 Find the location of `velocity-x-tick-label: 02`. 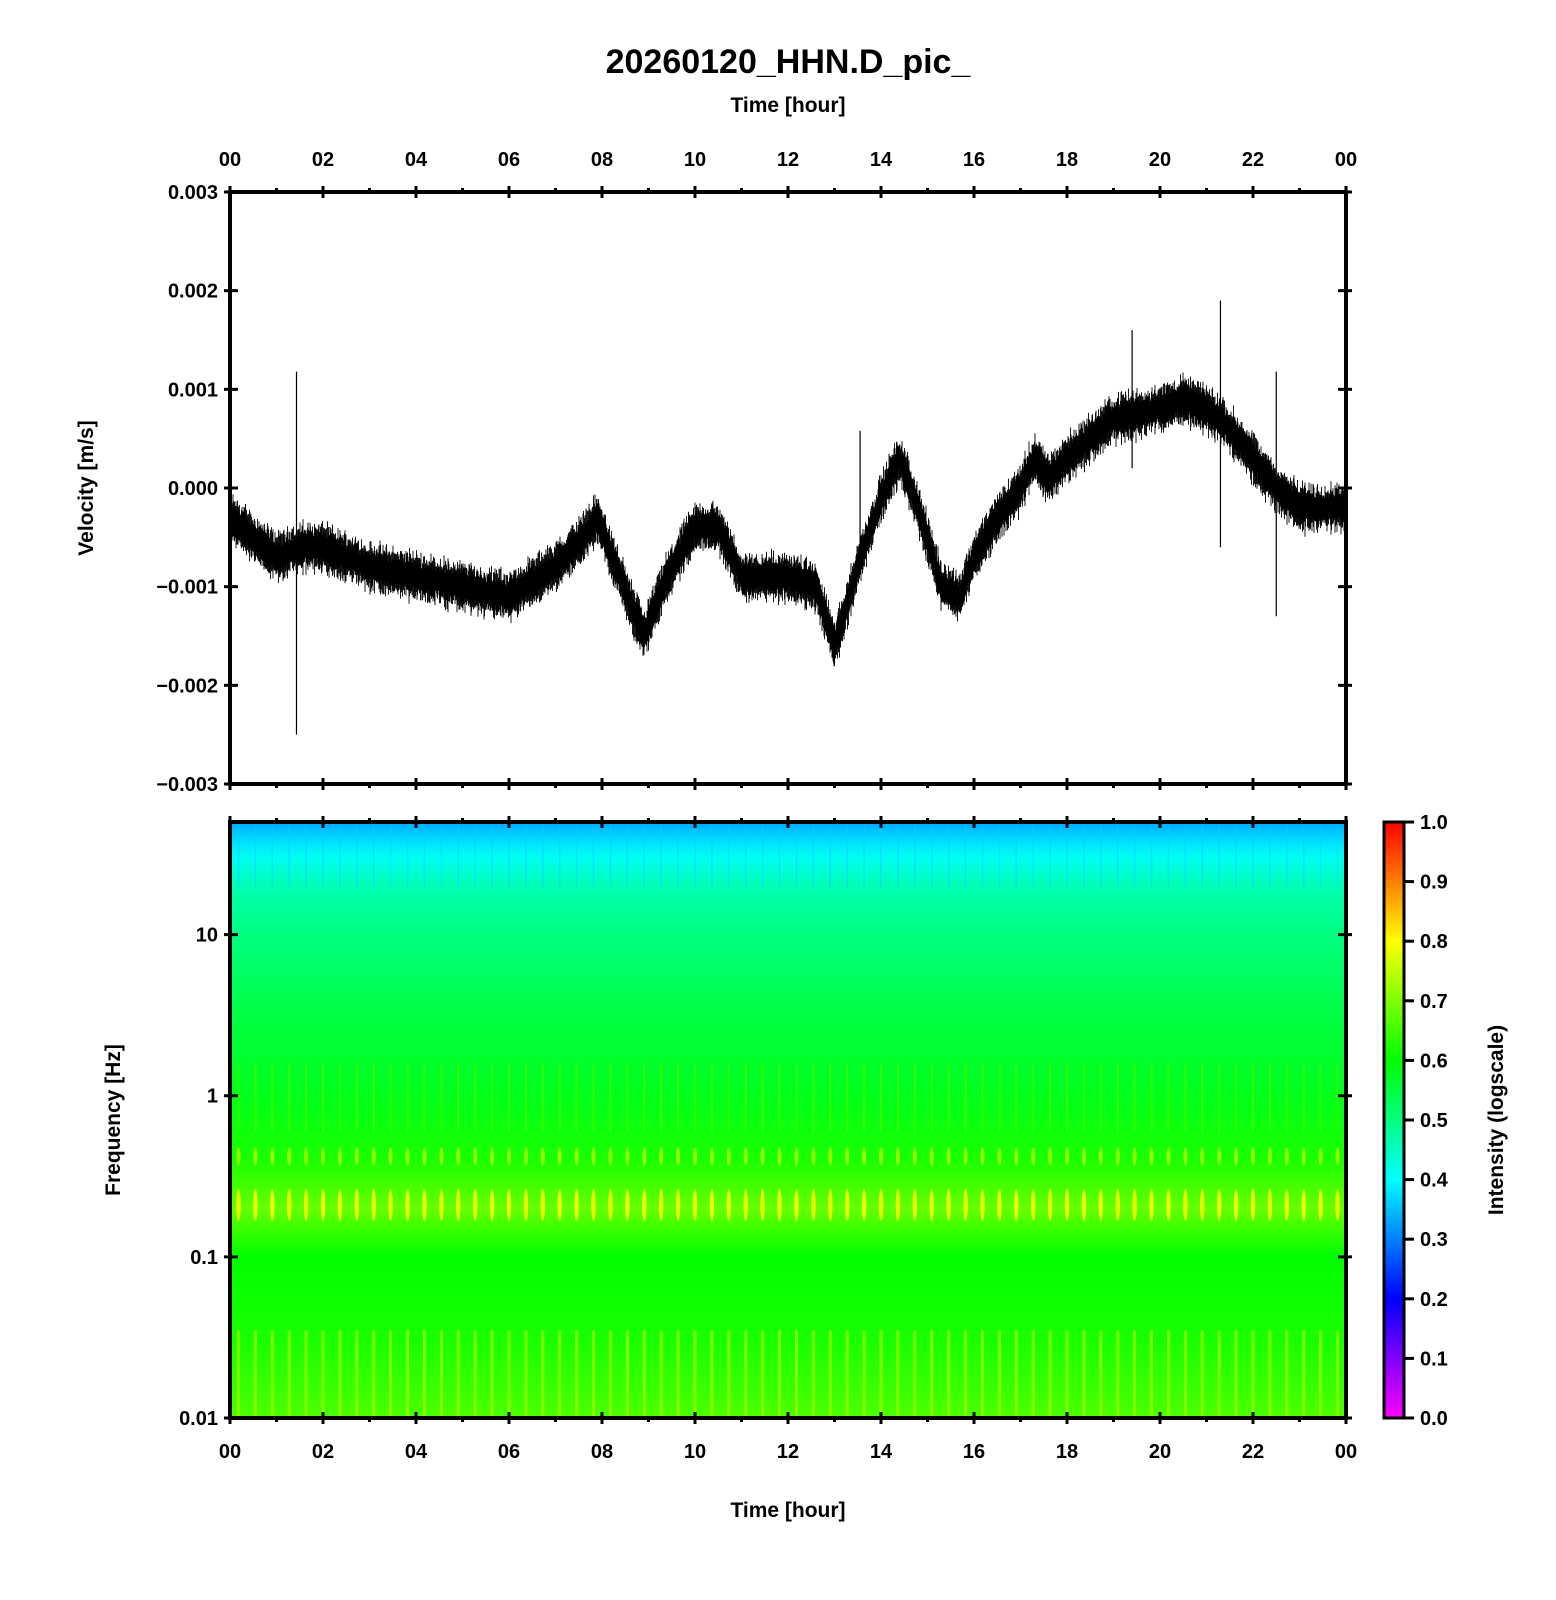

velocity-x-tick-label: 02 is located at coordinates (323, 160).